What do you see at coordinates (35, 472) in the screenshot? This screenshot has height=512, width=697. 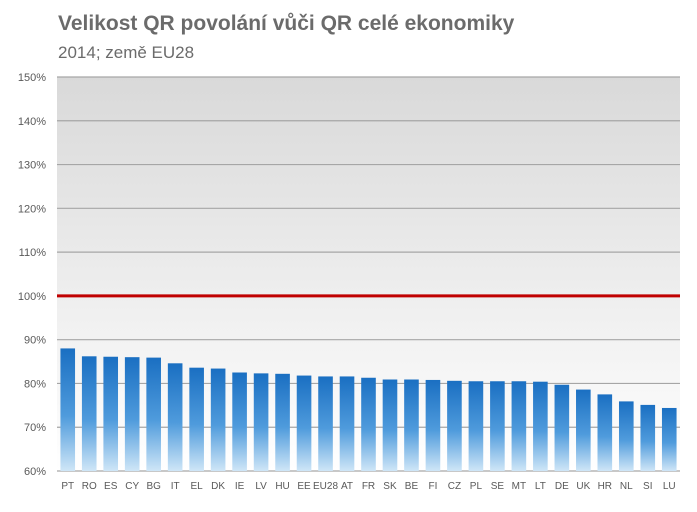 I see `y-tick-label: 60%` at bounding box center [35, 472].